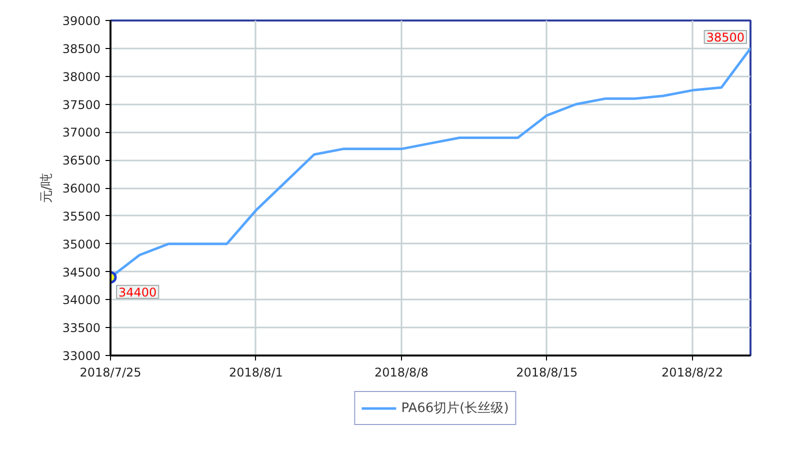 The width and height of the screenshot is (785, 471). I want to click on y-tick-label: 35000, so click(81, 244).